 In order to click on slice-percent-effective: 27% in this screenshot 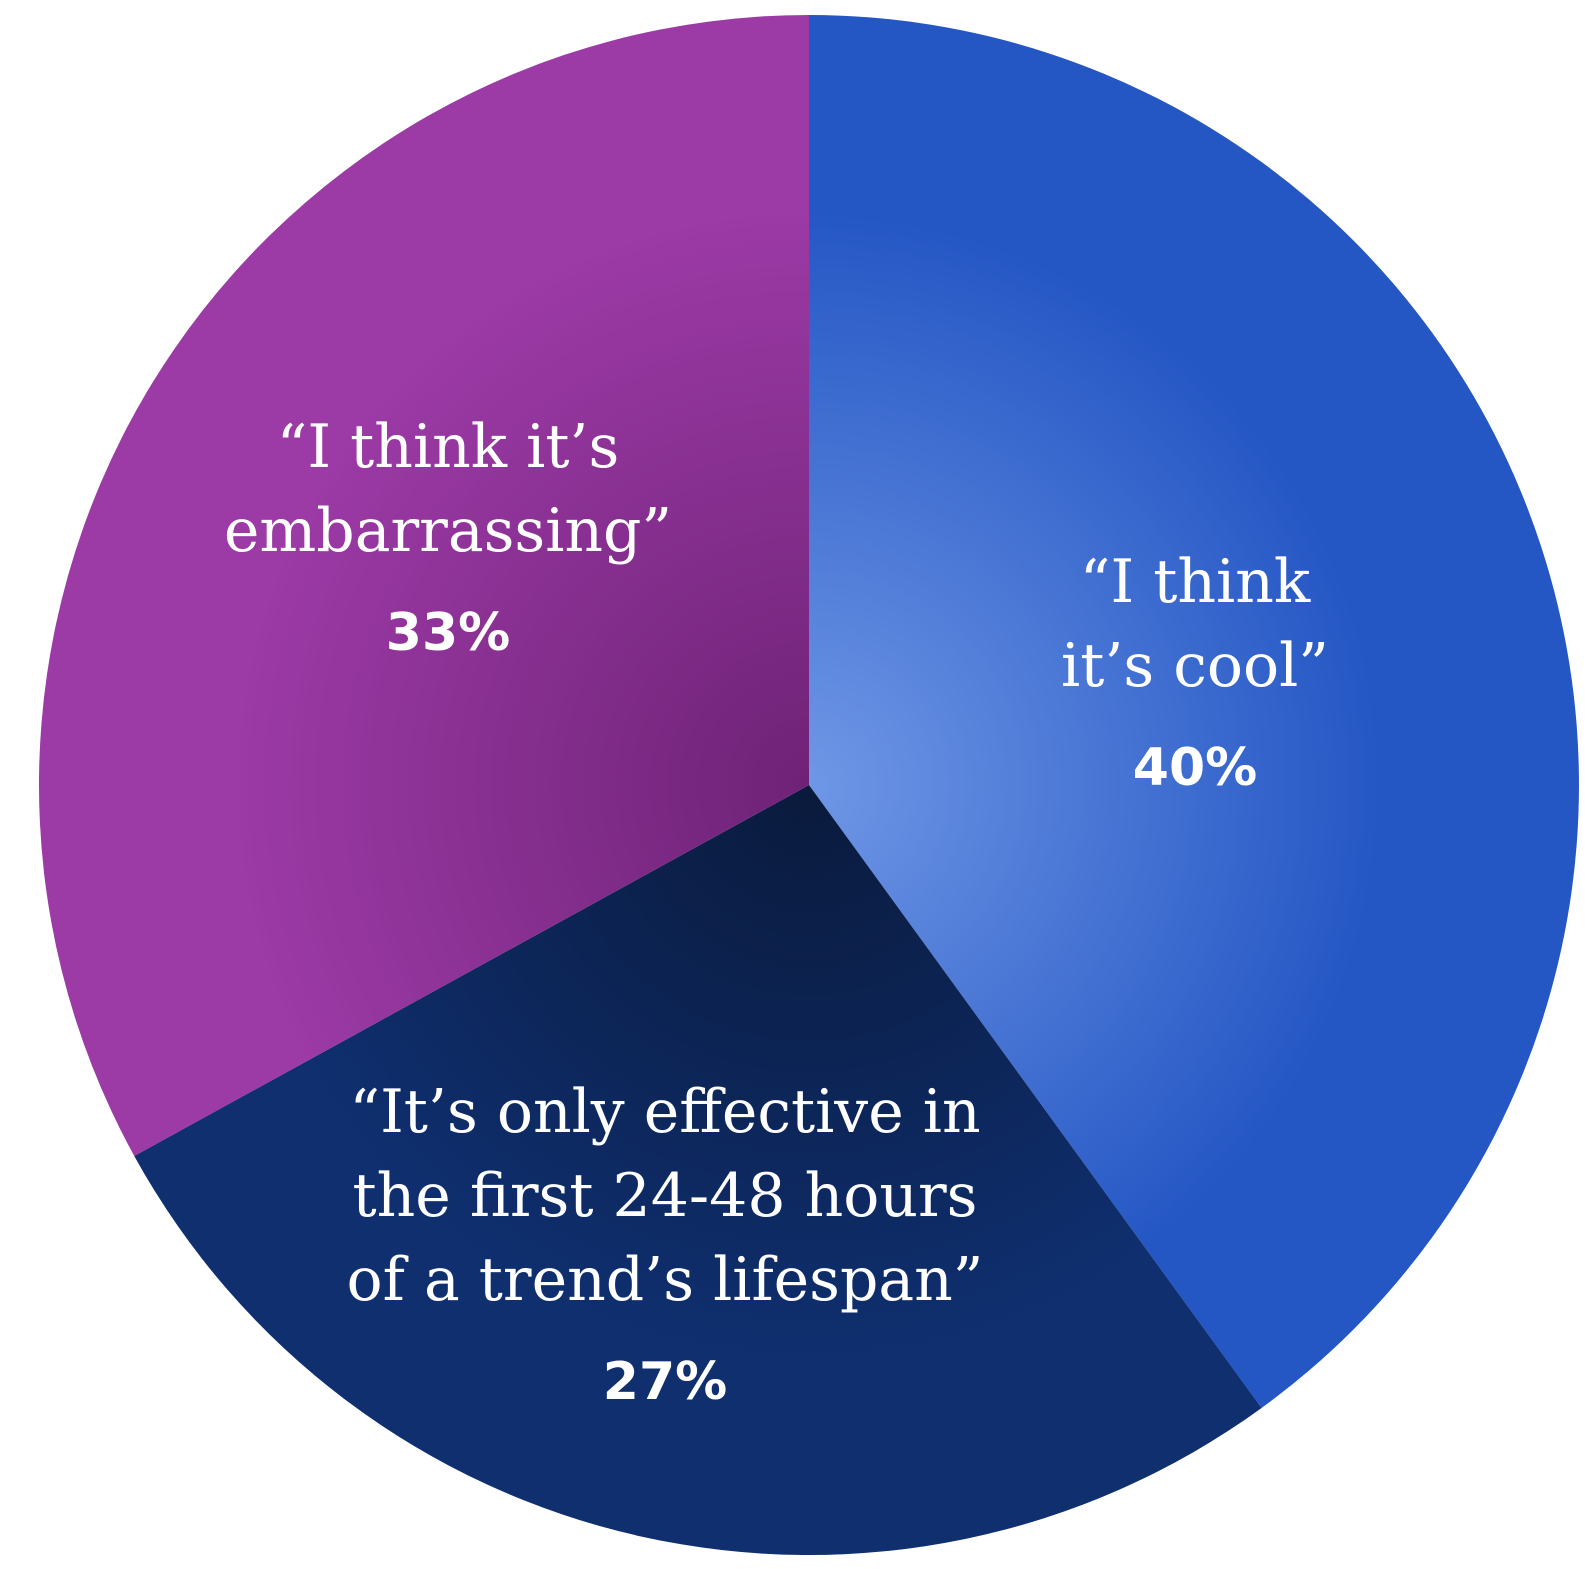, I will do `click(665, 1382)`.